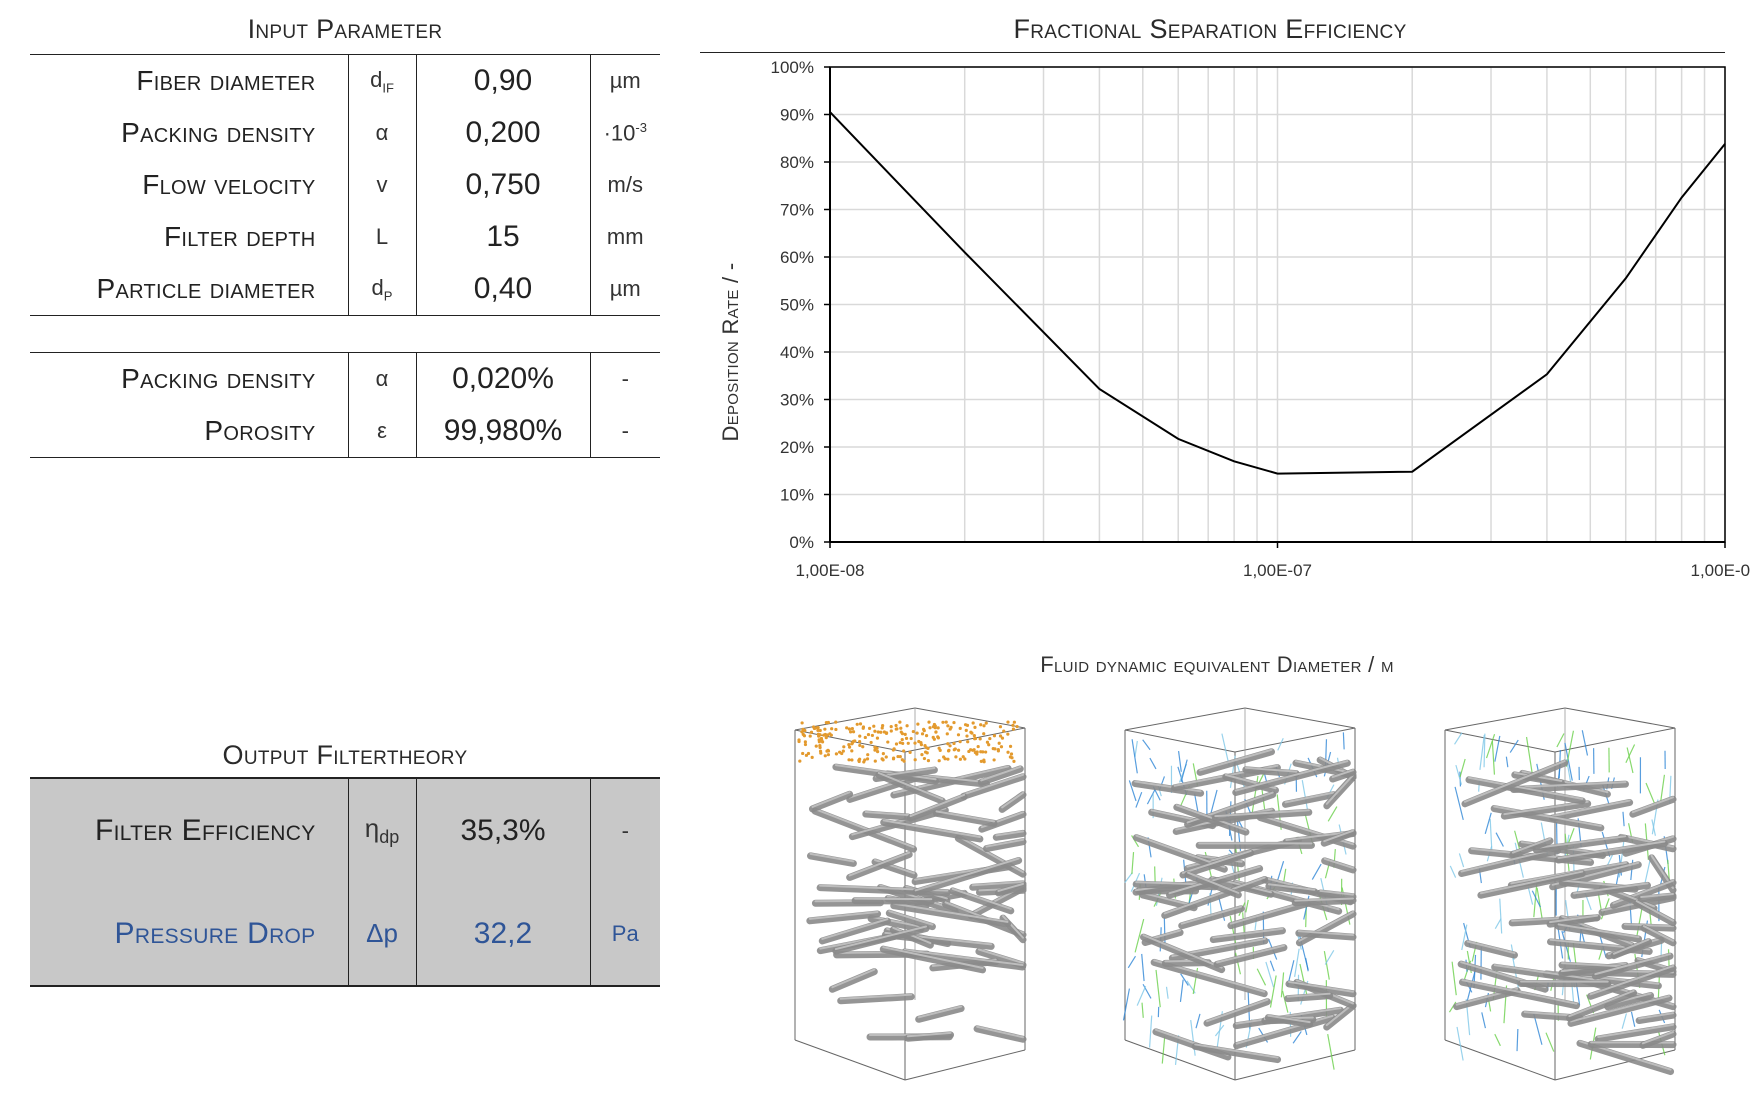 This screenshot has height=1097, width=1756. Describe the element at coordinates (218, 378) in the screenshot. I see `param-label: Packing density` at that location.